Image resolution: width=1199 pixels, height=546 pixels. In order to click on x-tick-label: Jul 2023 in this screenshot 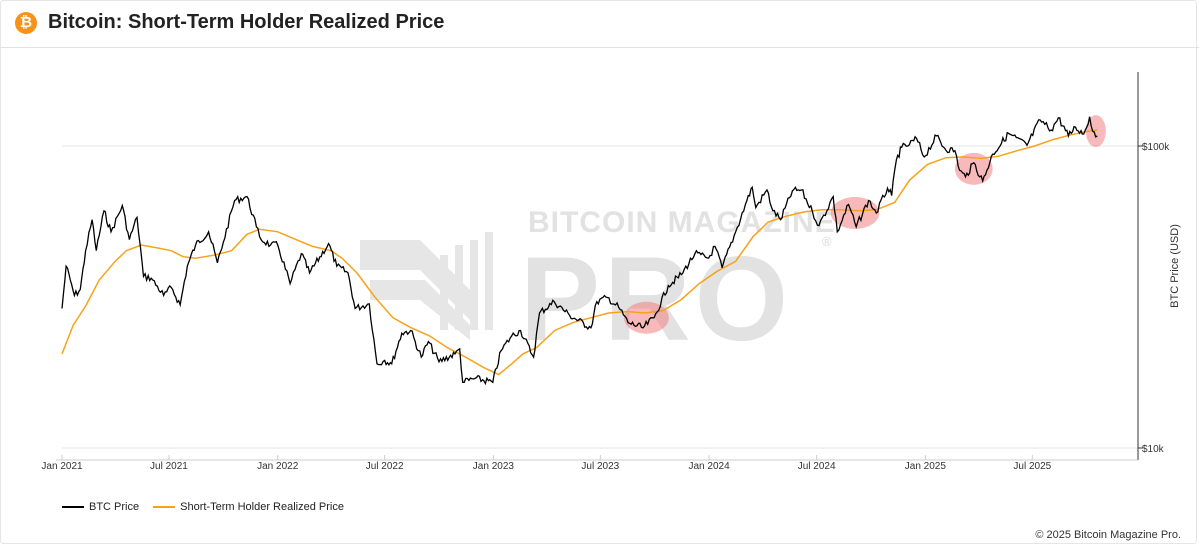, I will do `click(600, 466)`.